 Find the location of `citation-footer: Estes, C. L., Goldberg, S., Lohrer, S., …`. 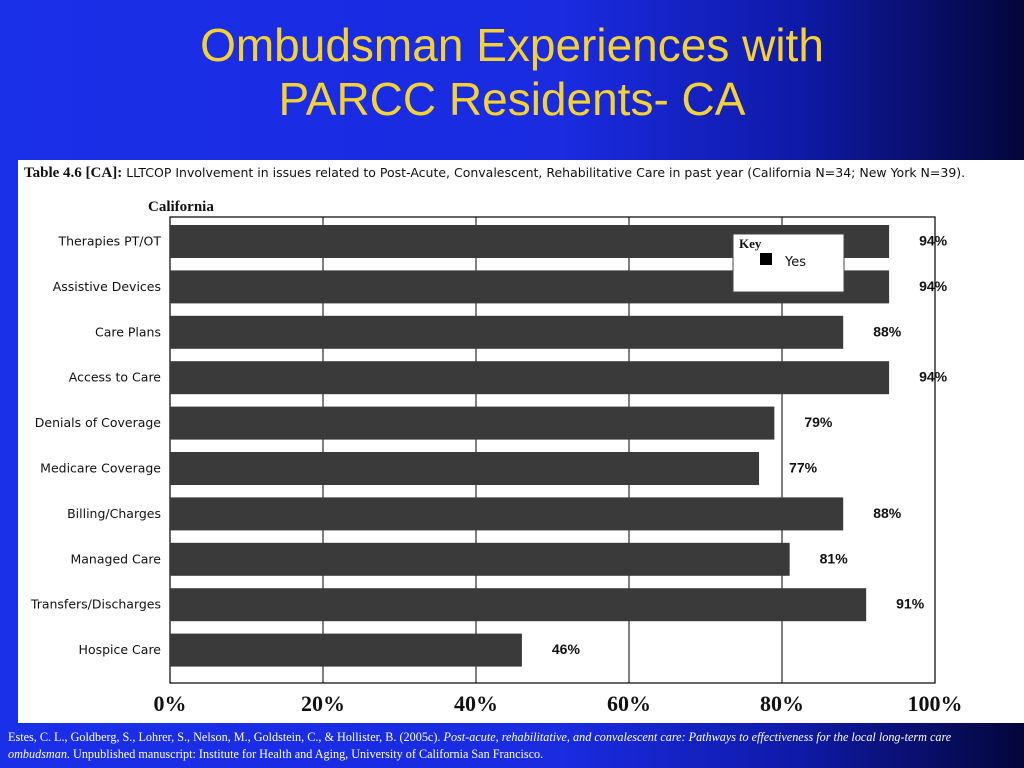

citation-footer: Estes, C. L., Goldberg, S., Lohrer, S., … is located at coordinates (512, 746).